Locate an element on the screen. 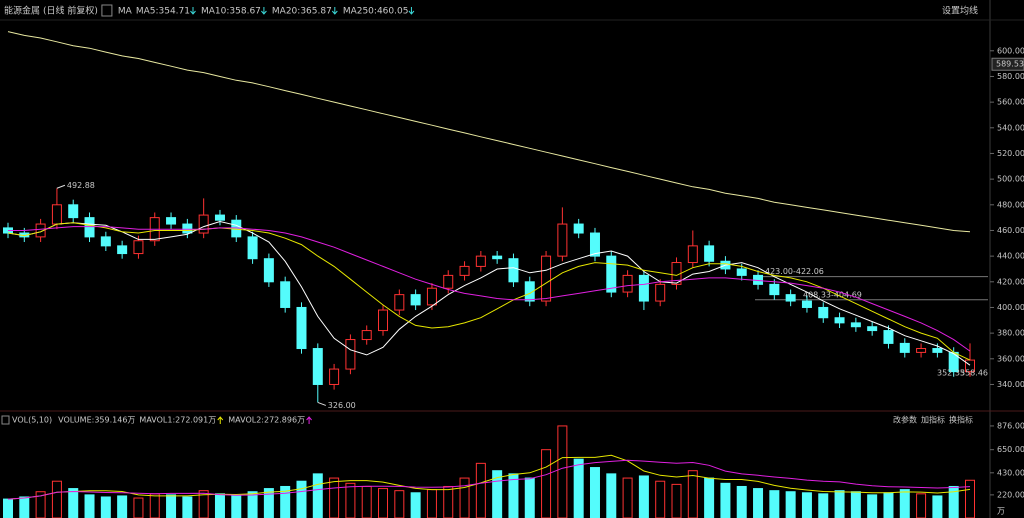 This screenshot has height=518, width=1024. y-tick-label: 580.00 is located at coordinates (1010, 76).